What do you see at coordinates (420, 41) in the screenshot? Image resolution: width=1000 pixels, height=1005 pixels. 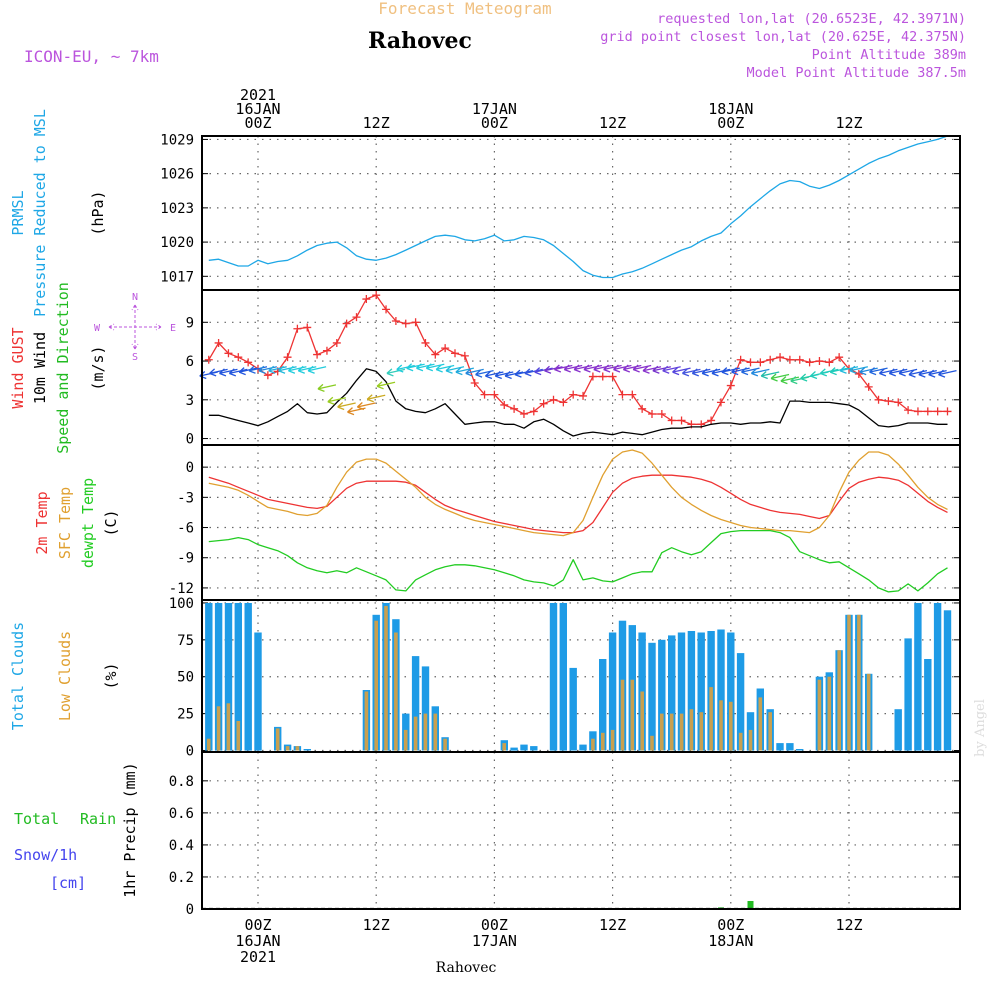 I see `location-title: Rahovec` at bounding box center [420, 41].